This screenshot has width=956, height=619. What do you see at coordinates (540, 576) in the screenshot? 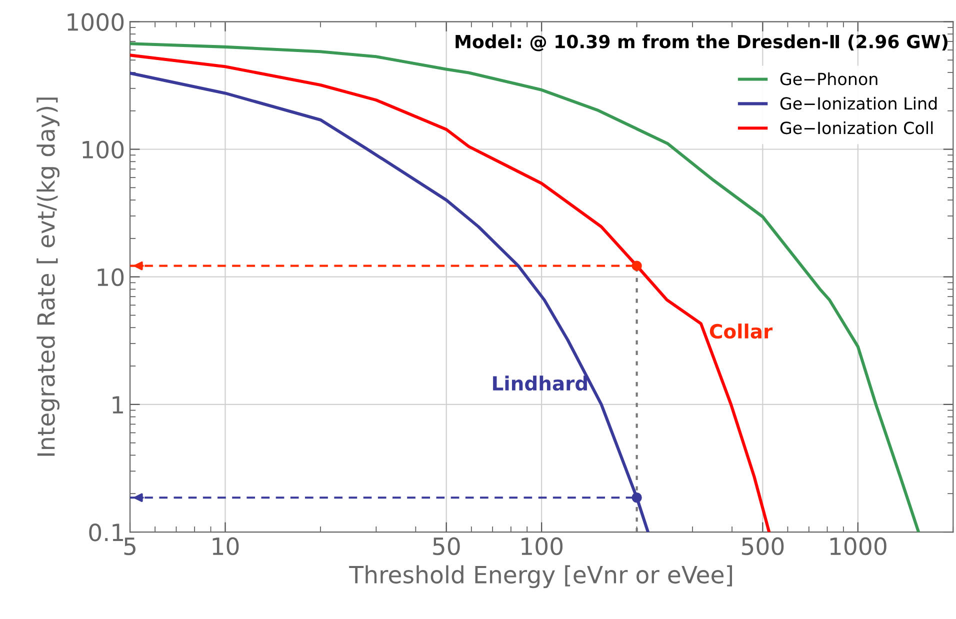
I see `x-axis-title: Threshold Energy [eVnr or eVee]` at bounding box center [540, 576].